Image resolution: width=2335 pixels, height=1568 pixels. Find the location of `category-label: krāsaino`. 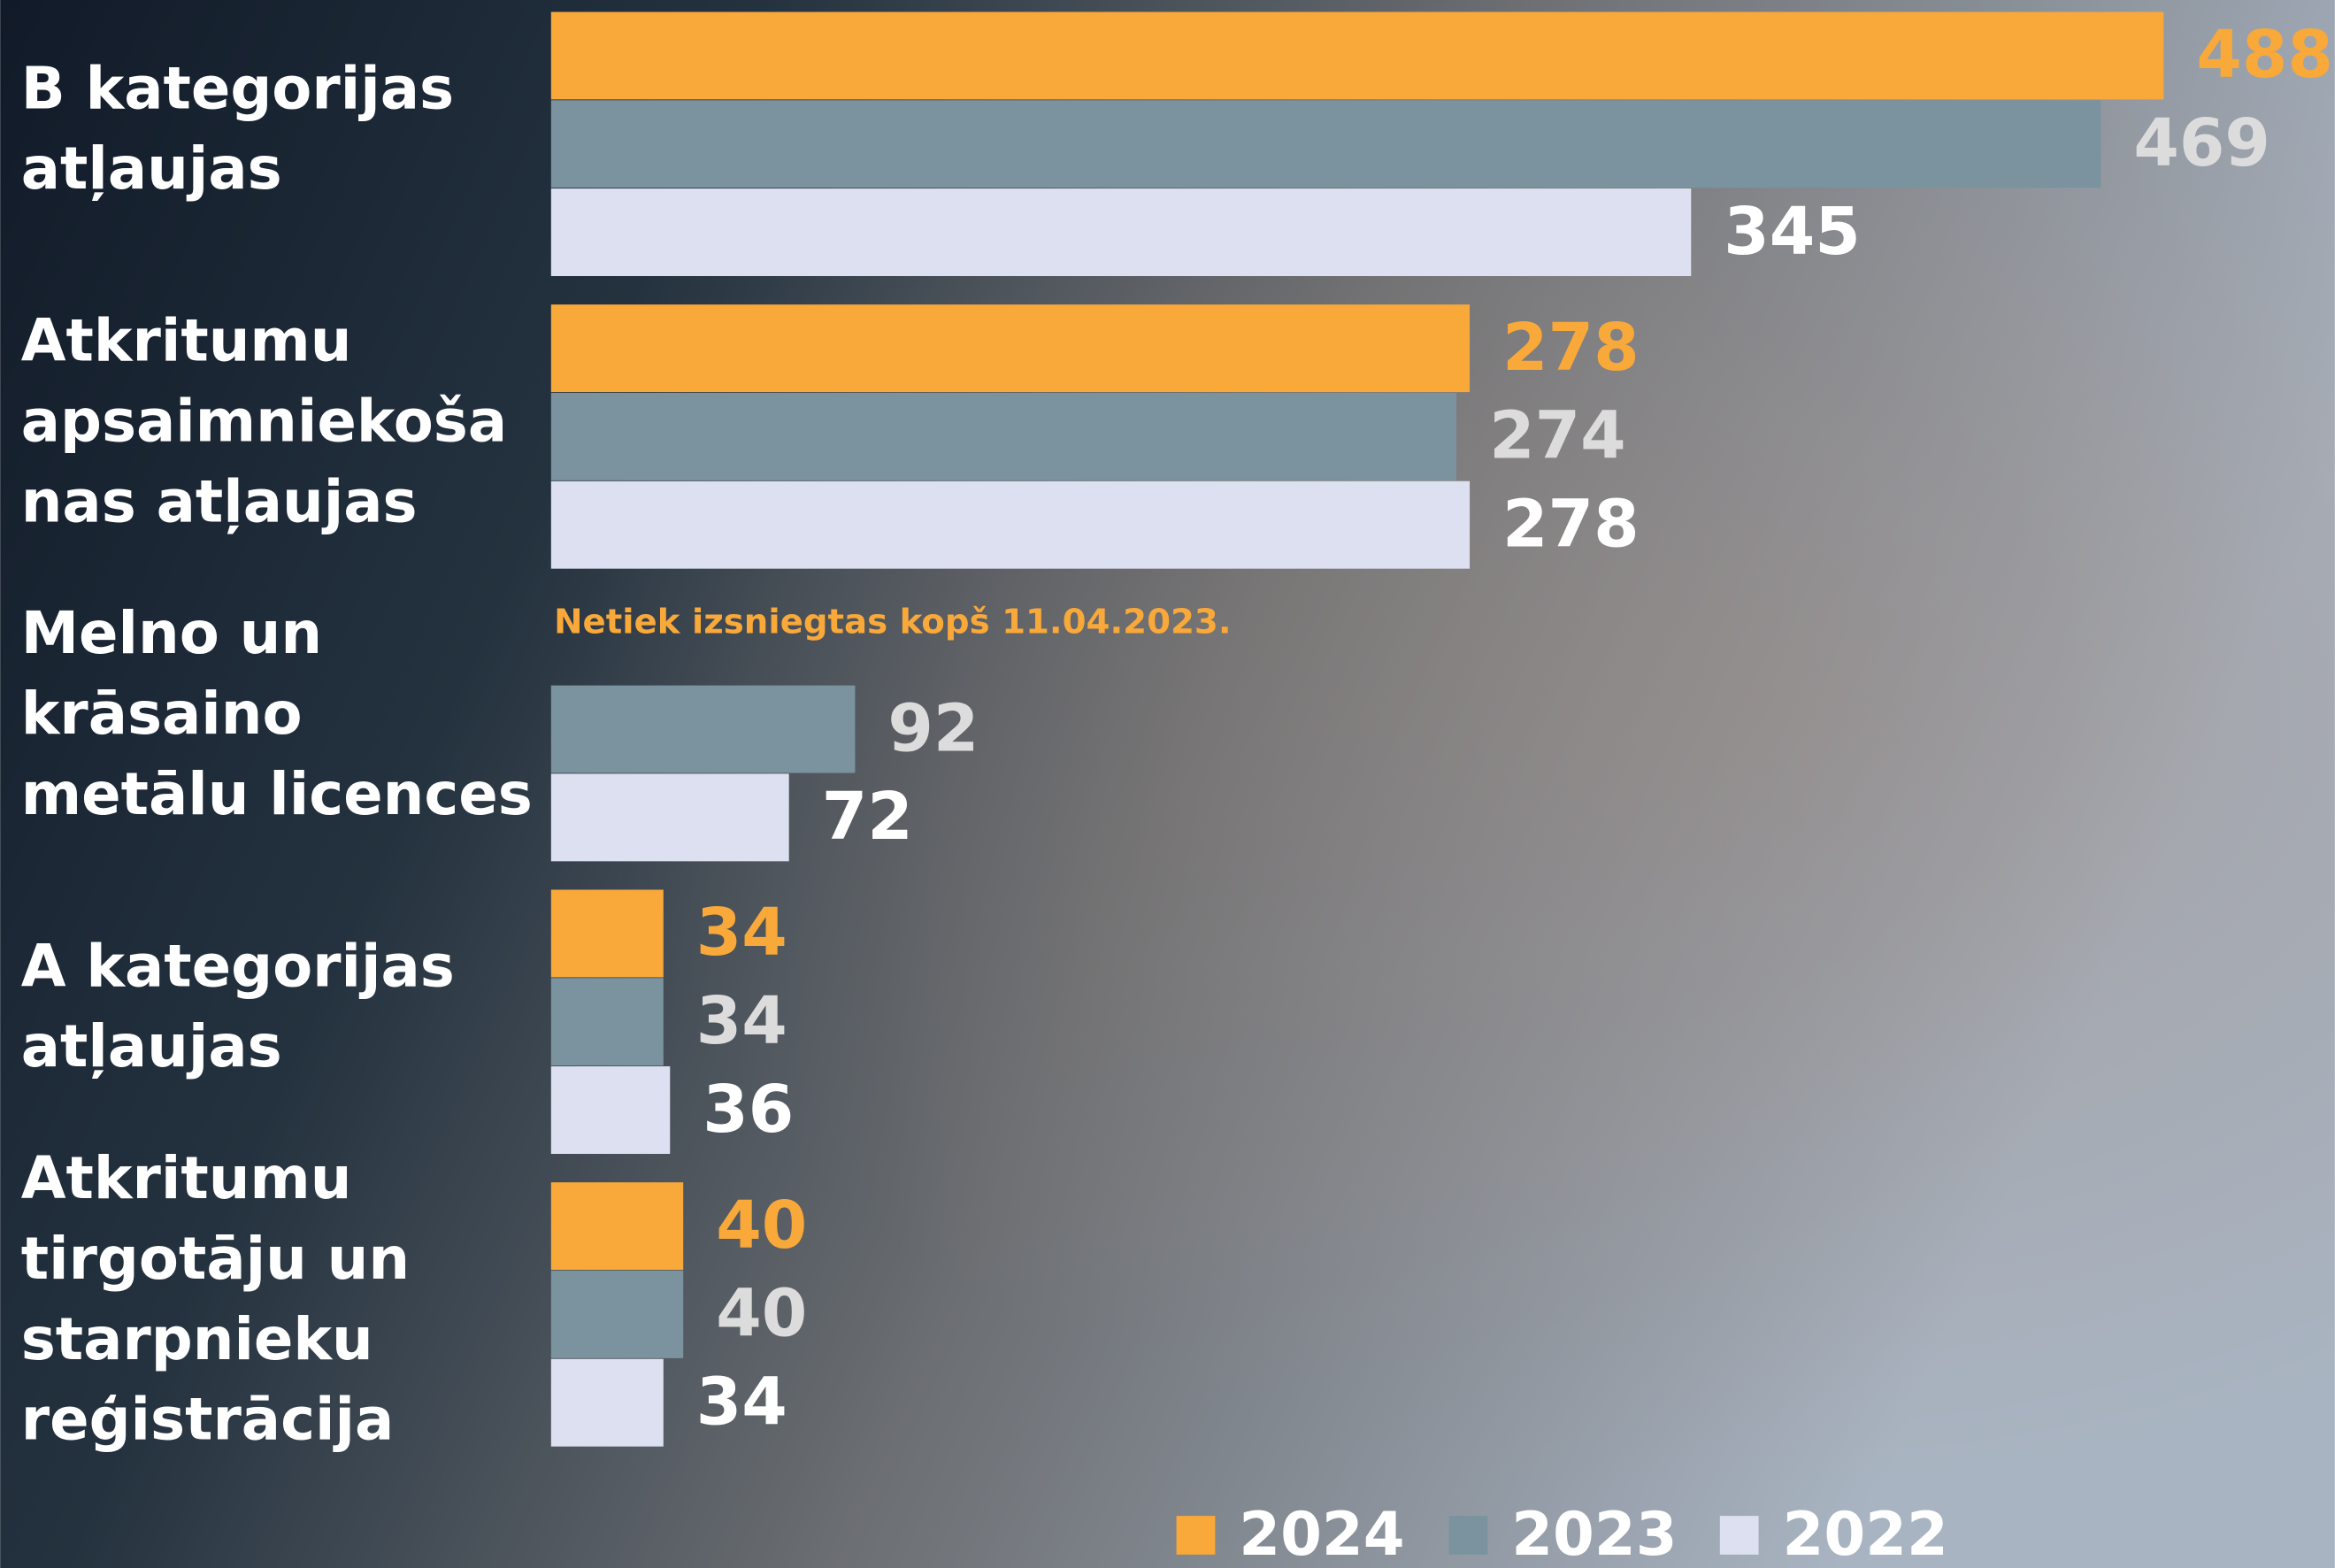

category-label: krāsaino is located at coordinates (162, 714).